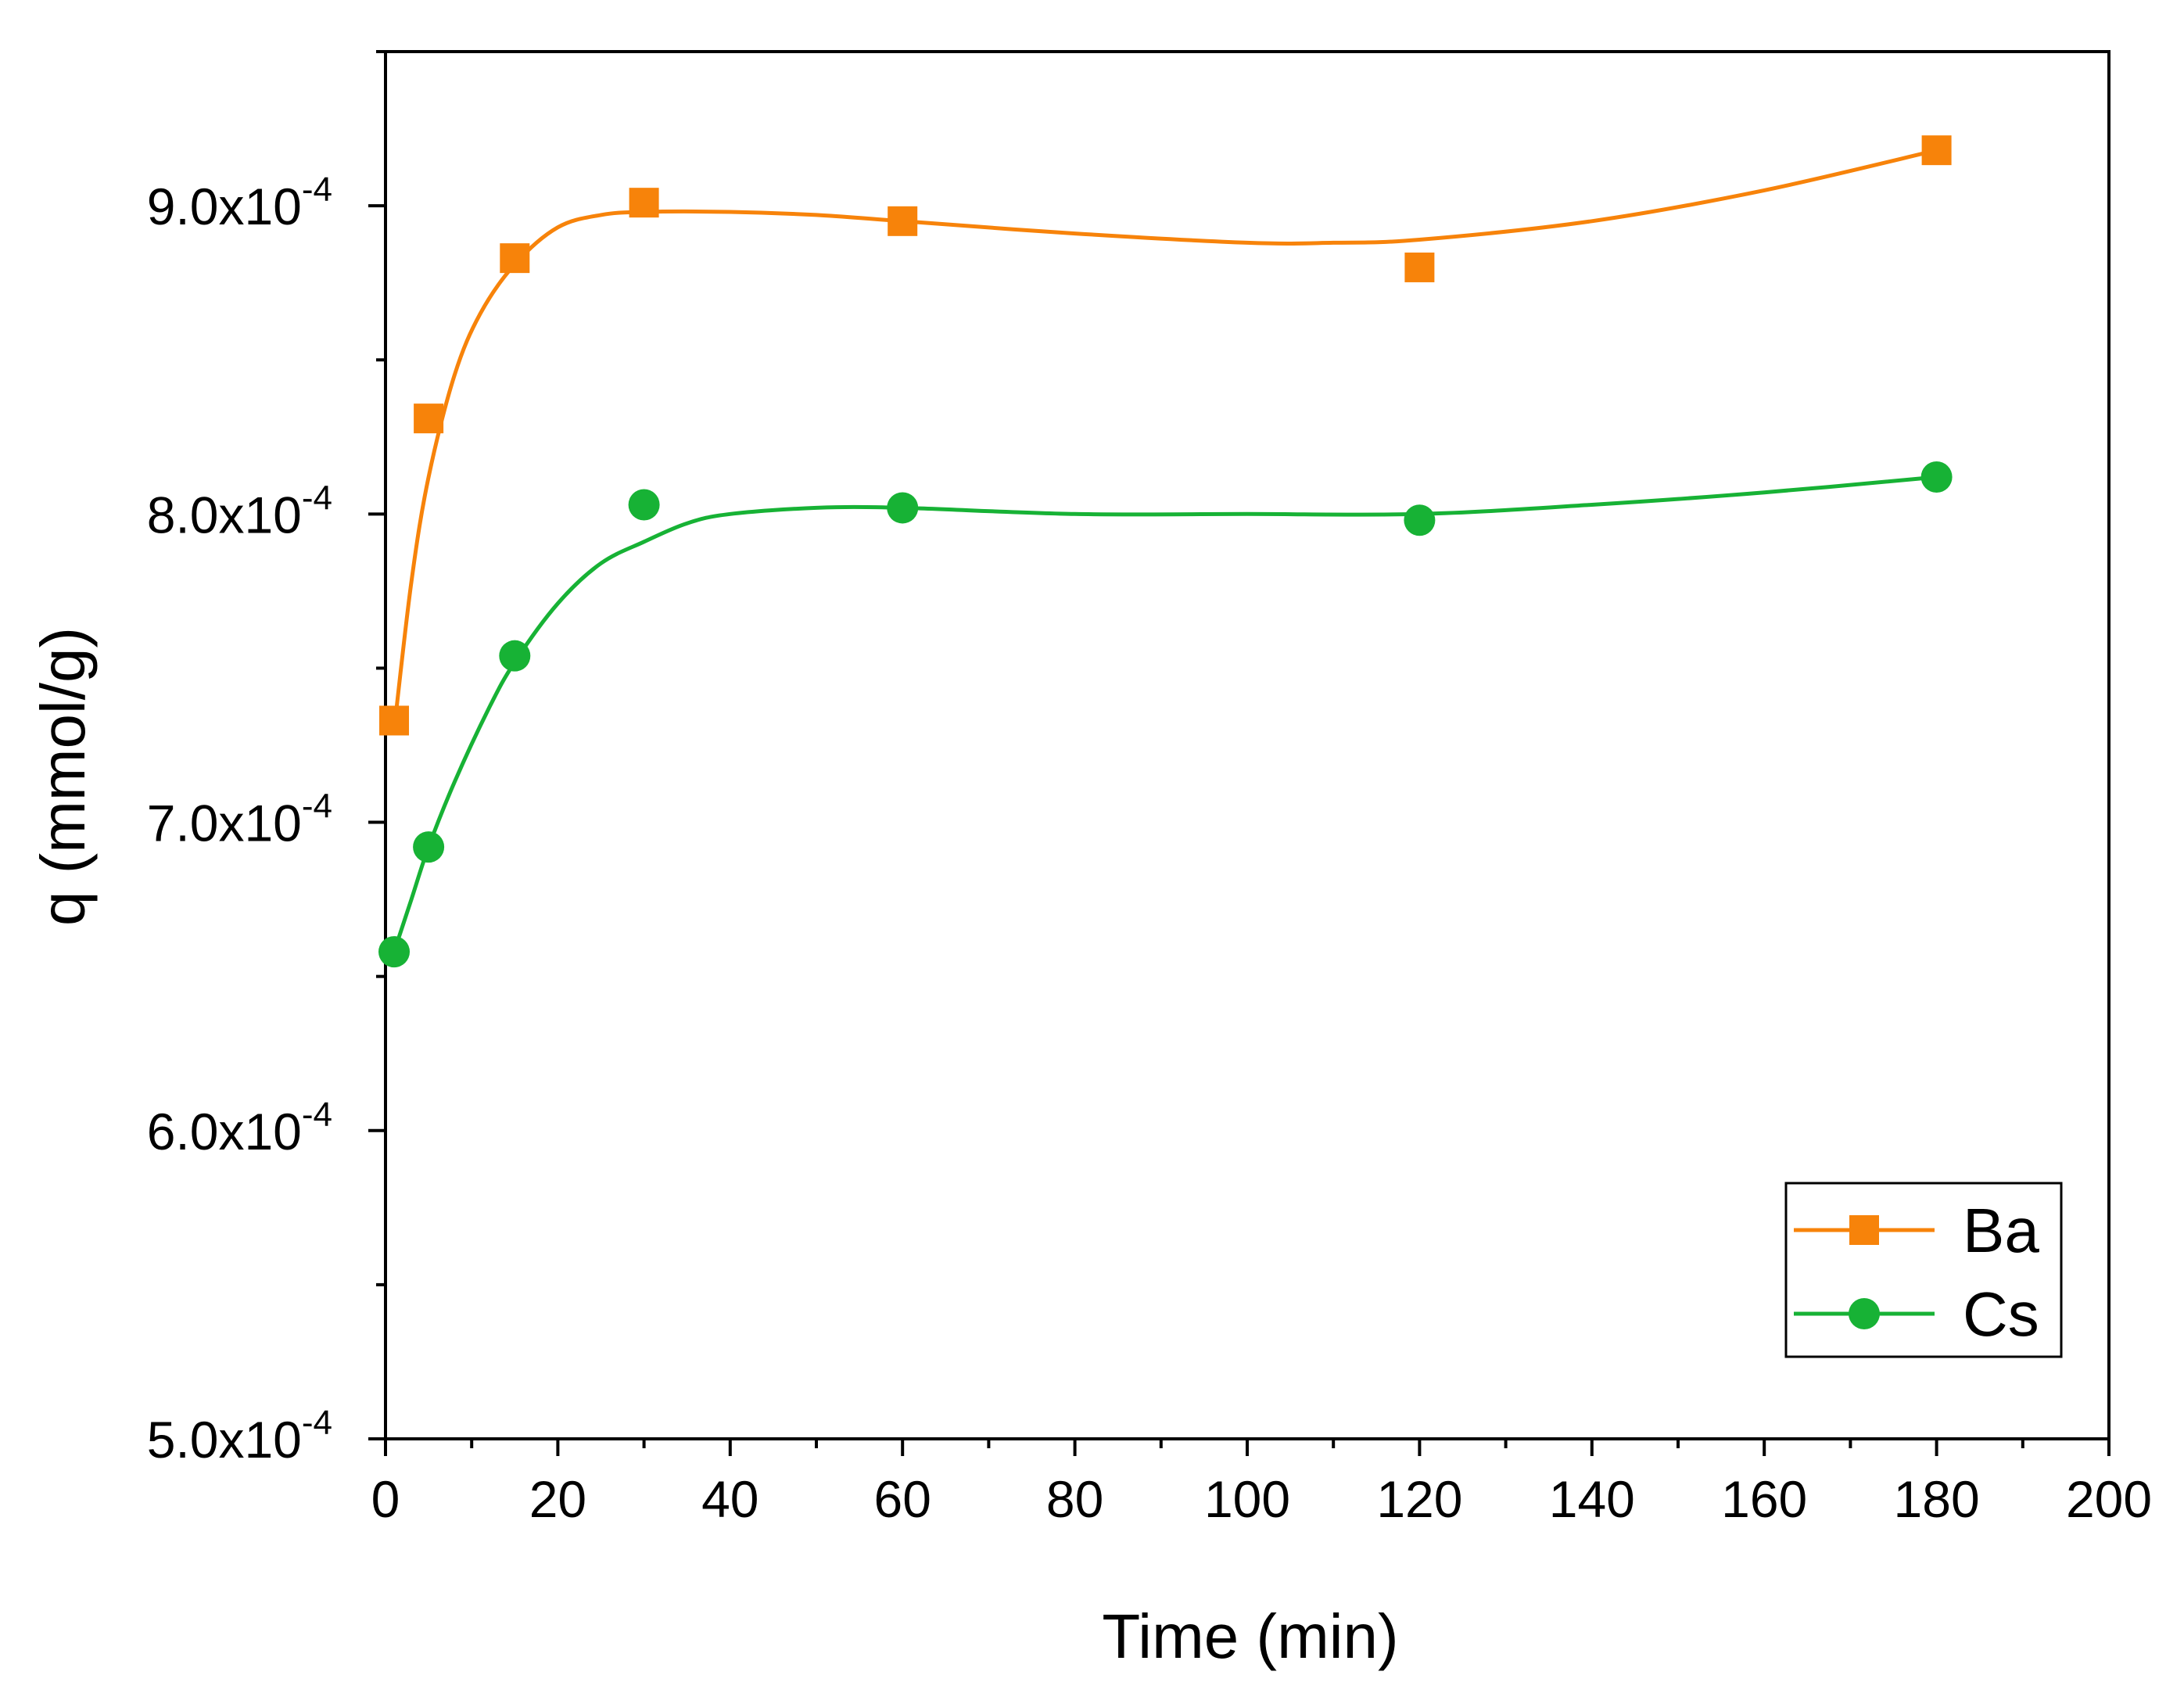  I want to click on y-tick-label: 9.0x10⁻⁴, so click(239, 202).